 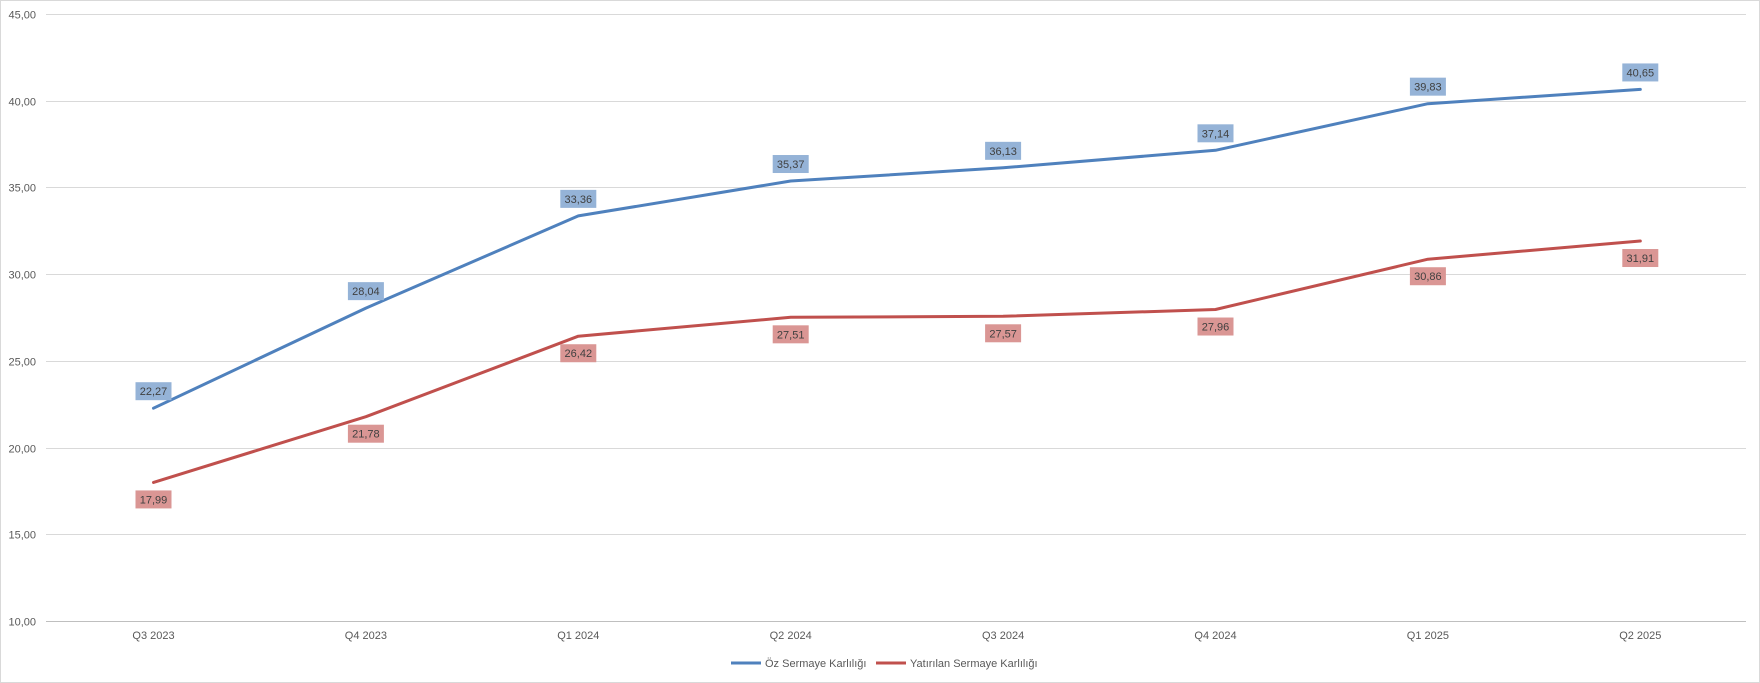 I want to click on x-tick-label: Q2 2025, so click(x=1640, y=636).